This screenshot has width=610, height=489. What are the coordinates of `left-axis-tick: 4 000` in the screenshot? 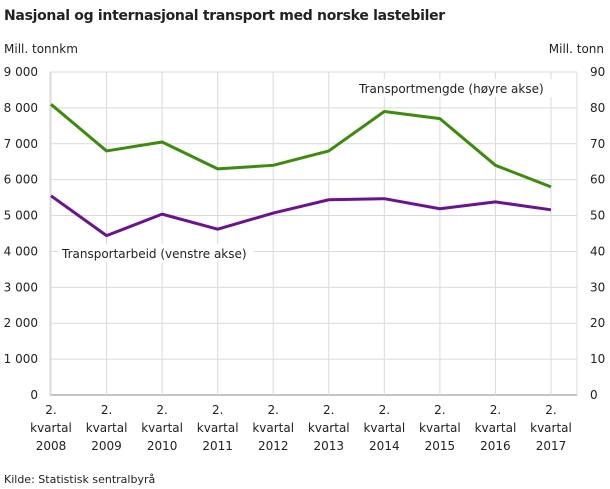 It's located at (21, 251).